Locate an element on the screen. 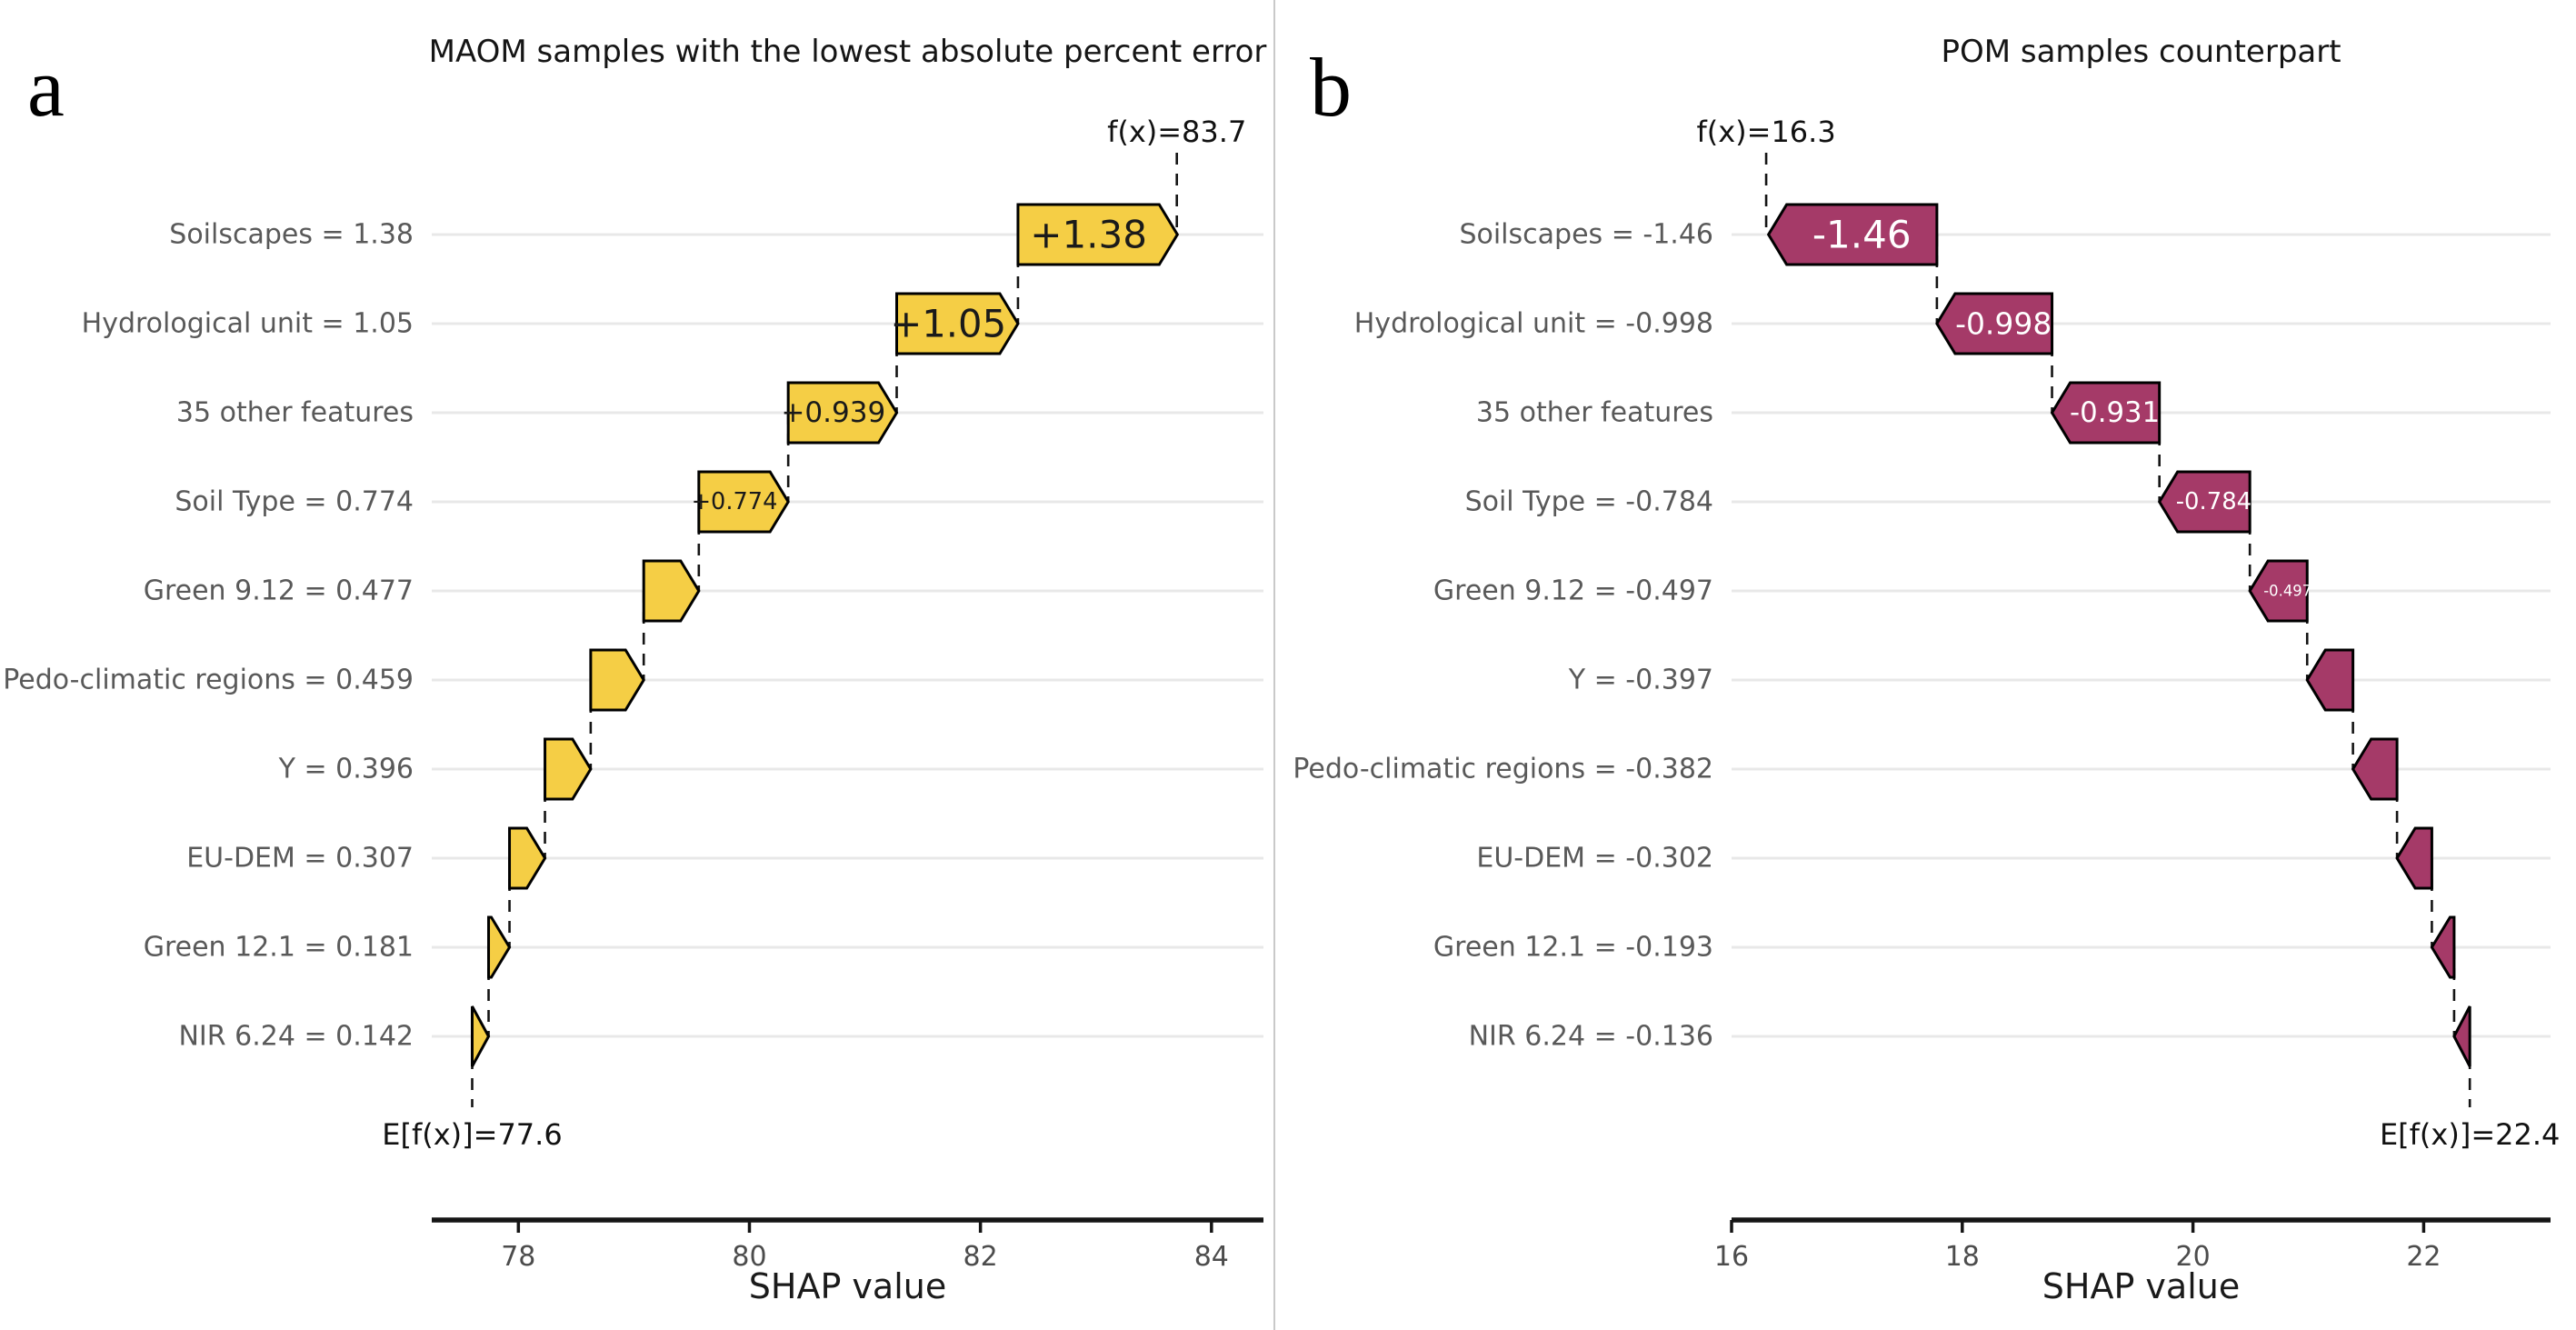  feature-label: Green 9.12 = 0.477 is located at coordinates (279, 591).